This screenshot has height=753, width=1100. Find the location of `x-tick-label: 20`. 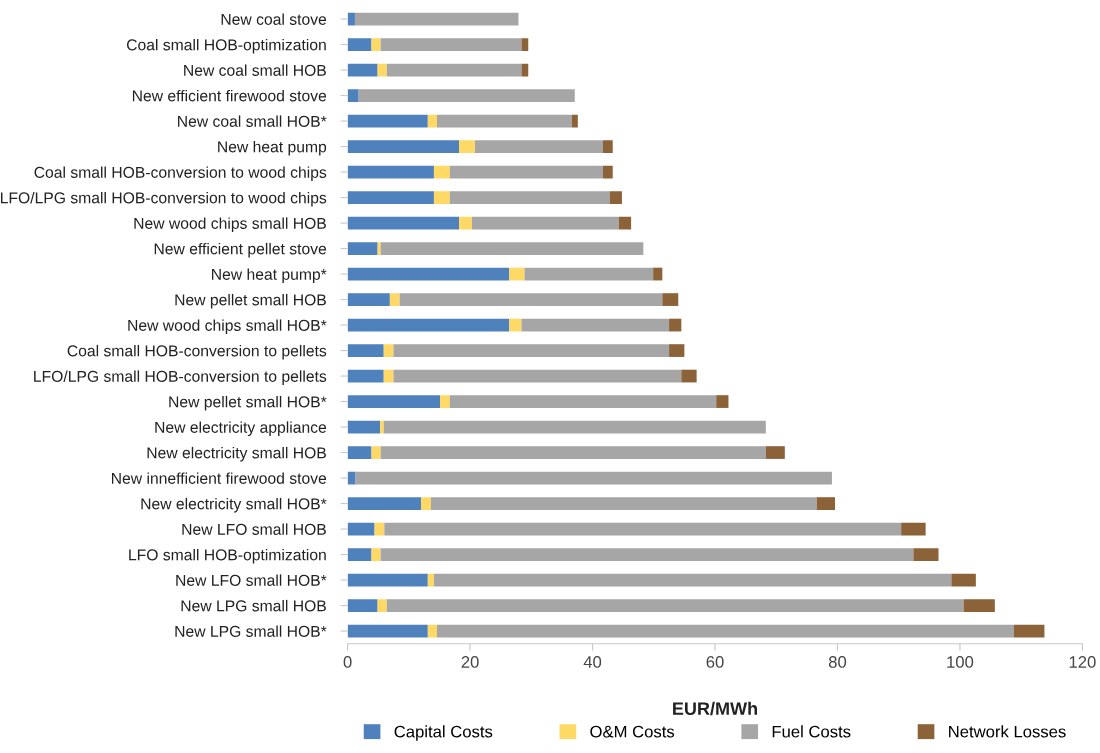

x-tick-label: 20 is located at coordinates (470, 662).